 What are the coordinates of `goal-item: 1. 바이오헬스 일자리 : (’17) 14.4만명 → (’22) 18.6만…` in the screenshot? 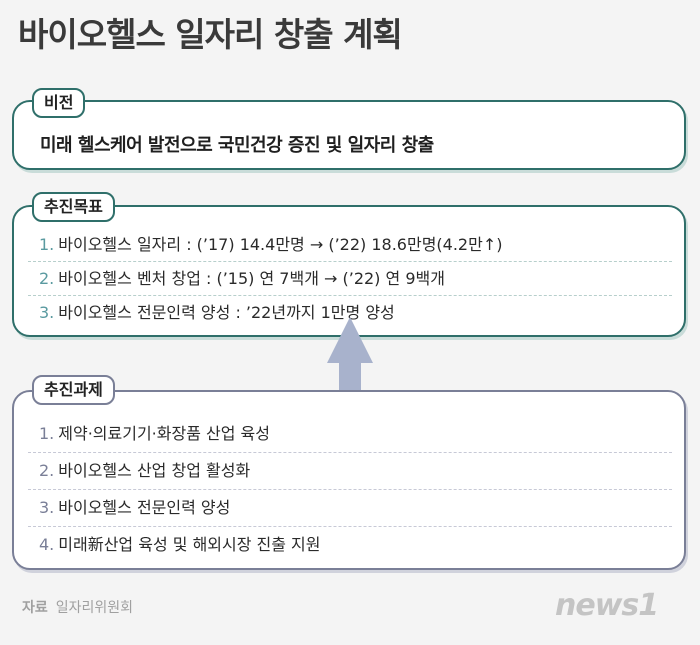 It's located at (350, 245).